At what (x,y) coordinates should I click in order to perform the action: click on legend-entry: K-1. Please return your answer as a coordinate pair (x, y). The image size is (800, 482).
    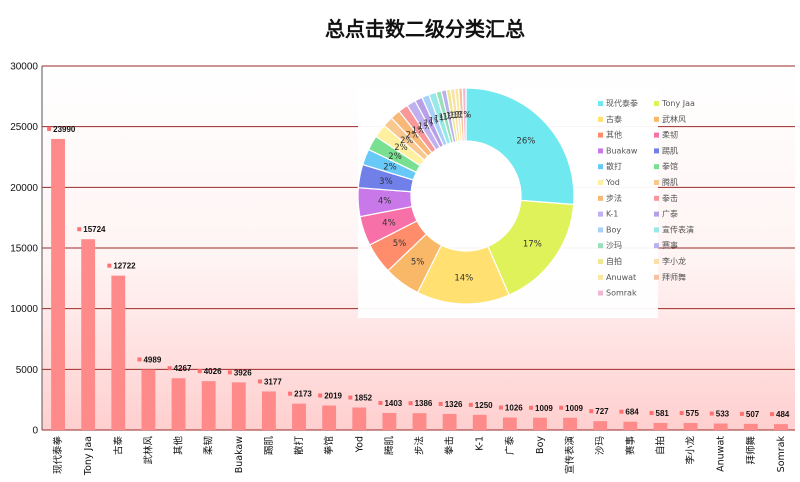
    Looking at the image, I should click on (612, 214).